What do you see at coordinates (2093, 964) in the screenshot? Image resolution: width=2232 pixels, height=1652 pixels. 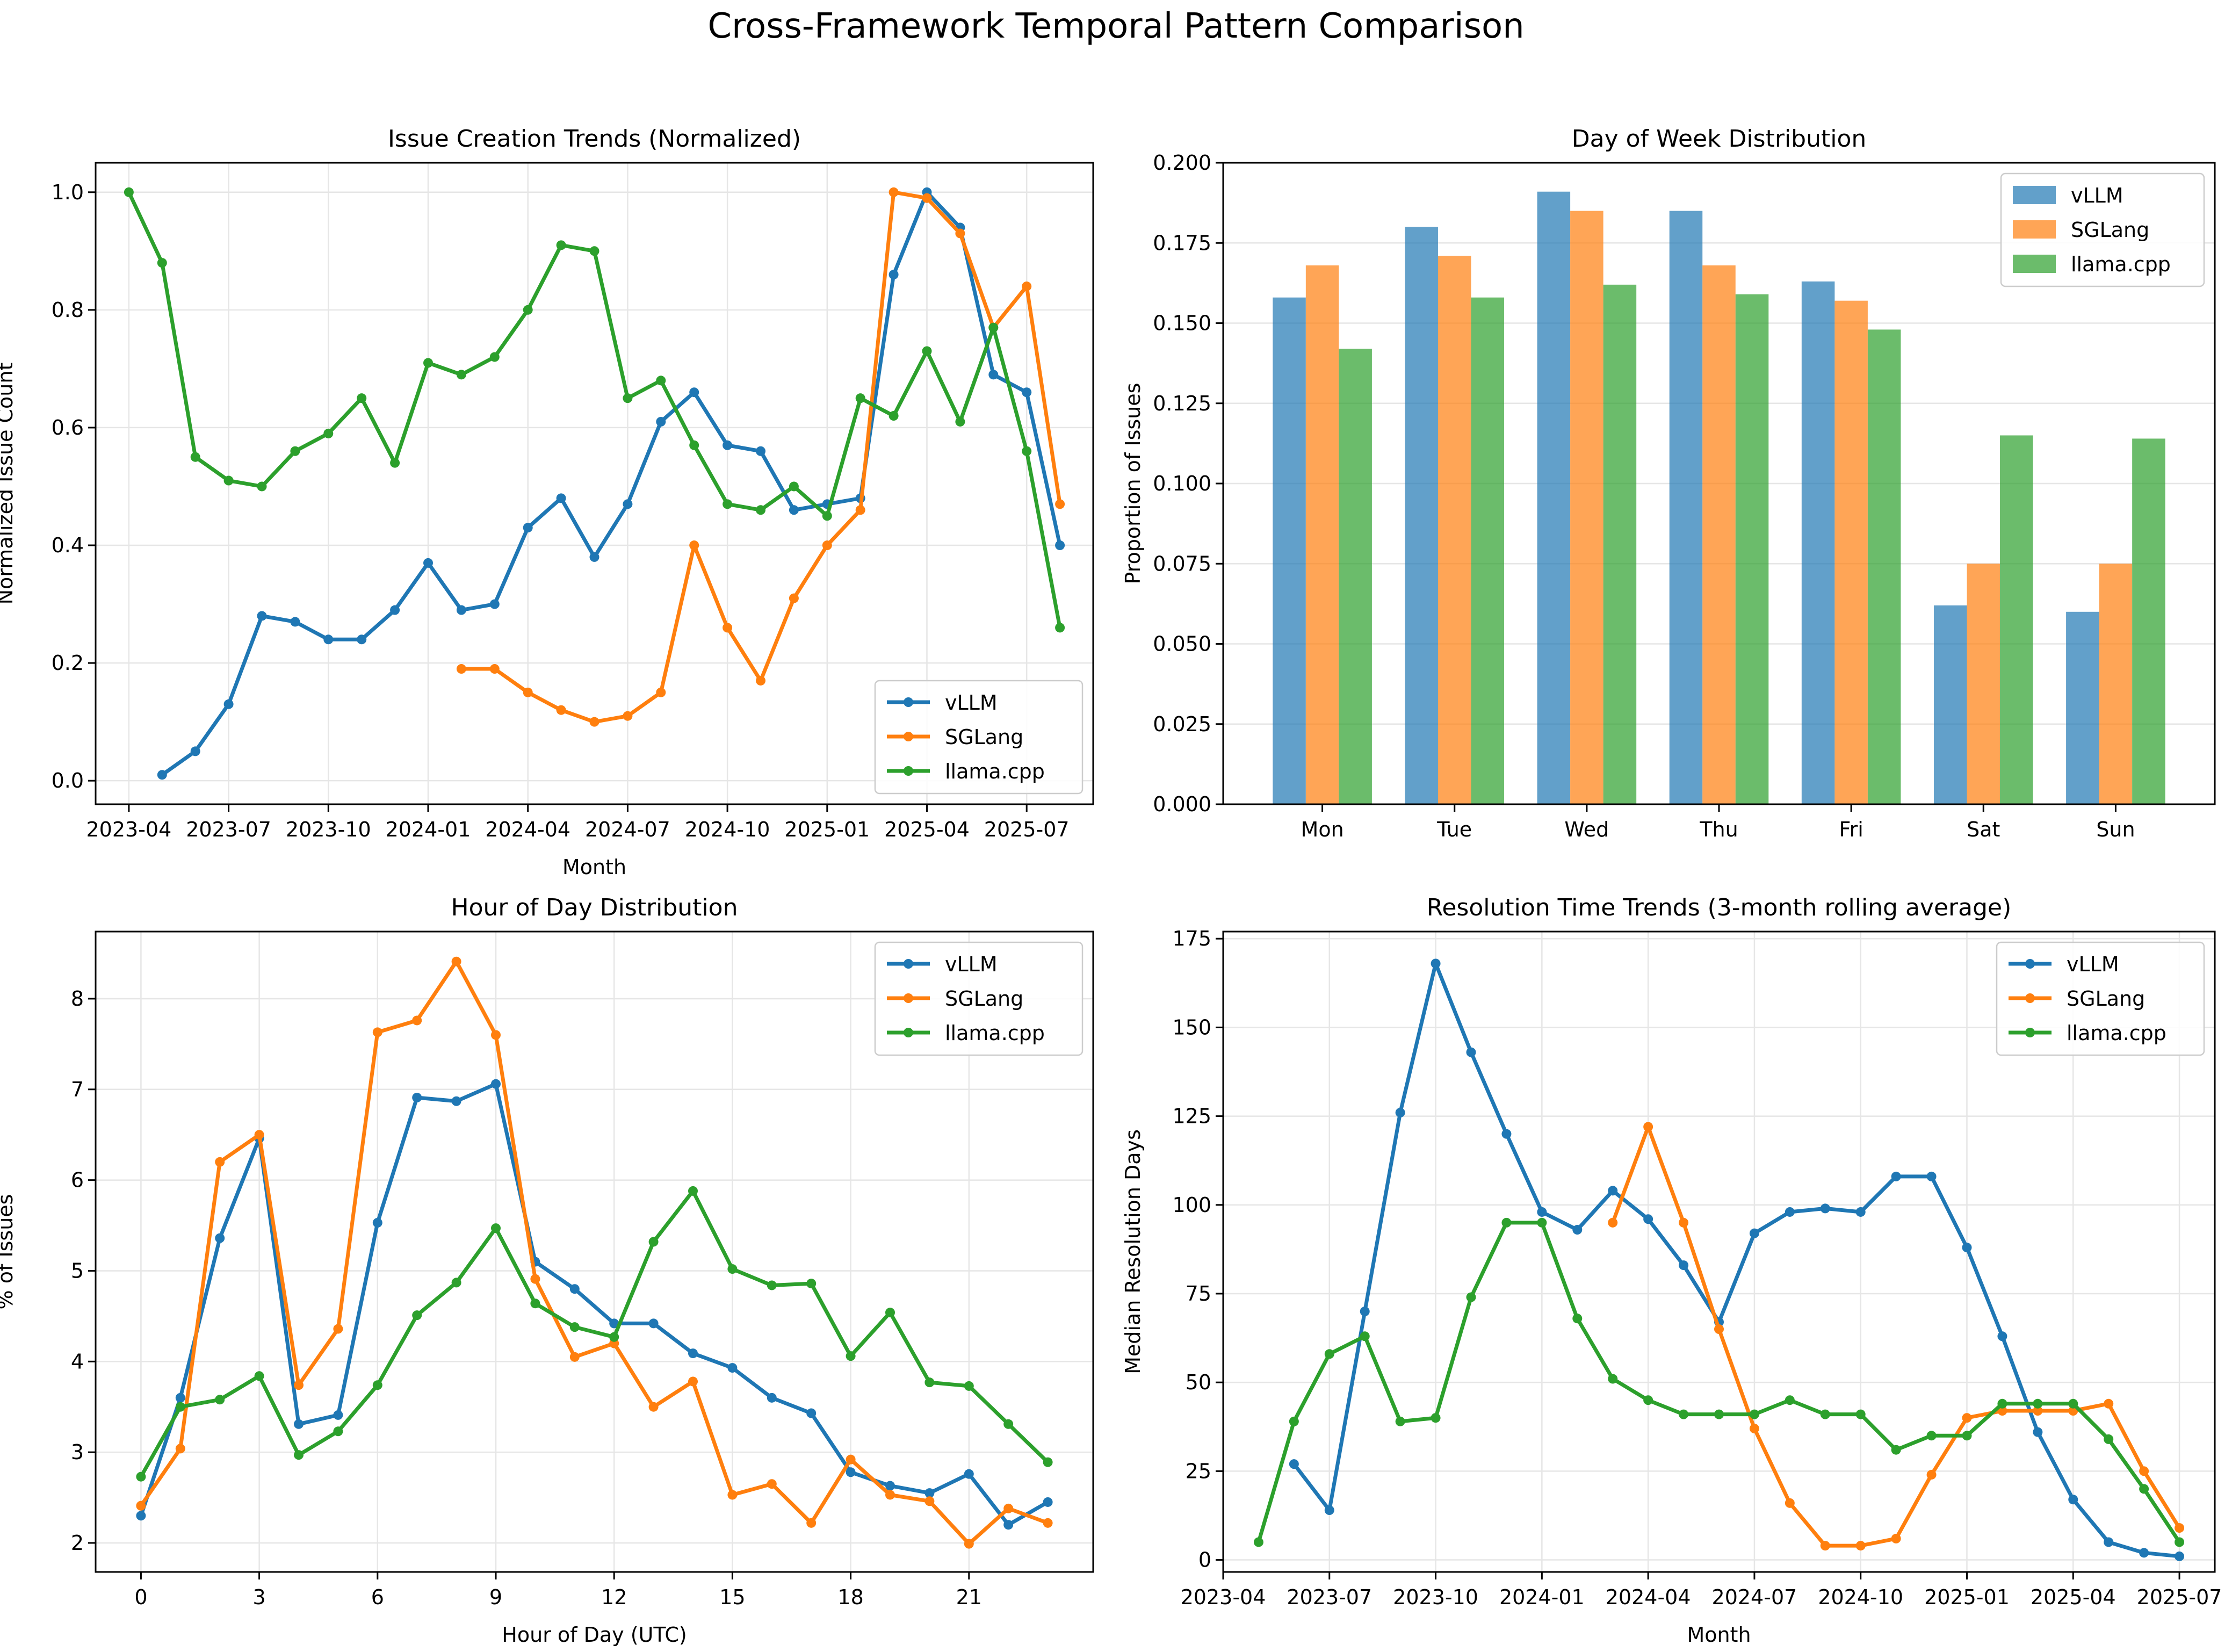 I see `legend-label-vllm: vLLM` at bounding box center [2093, 964].